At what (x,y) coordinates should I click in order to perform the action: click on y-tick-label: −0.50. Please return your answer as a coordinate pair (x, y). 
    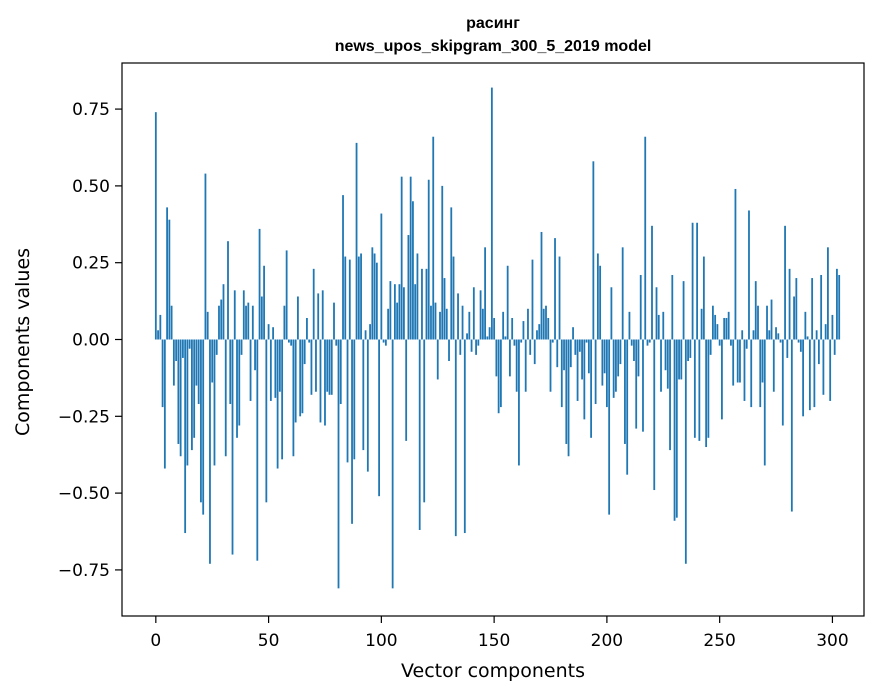
    Looking at the image, I should click on (84, 494).